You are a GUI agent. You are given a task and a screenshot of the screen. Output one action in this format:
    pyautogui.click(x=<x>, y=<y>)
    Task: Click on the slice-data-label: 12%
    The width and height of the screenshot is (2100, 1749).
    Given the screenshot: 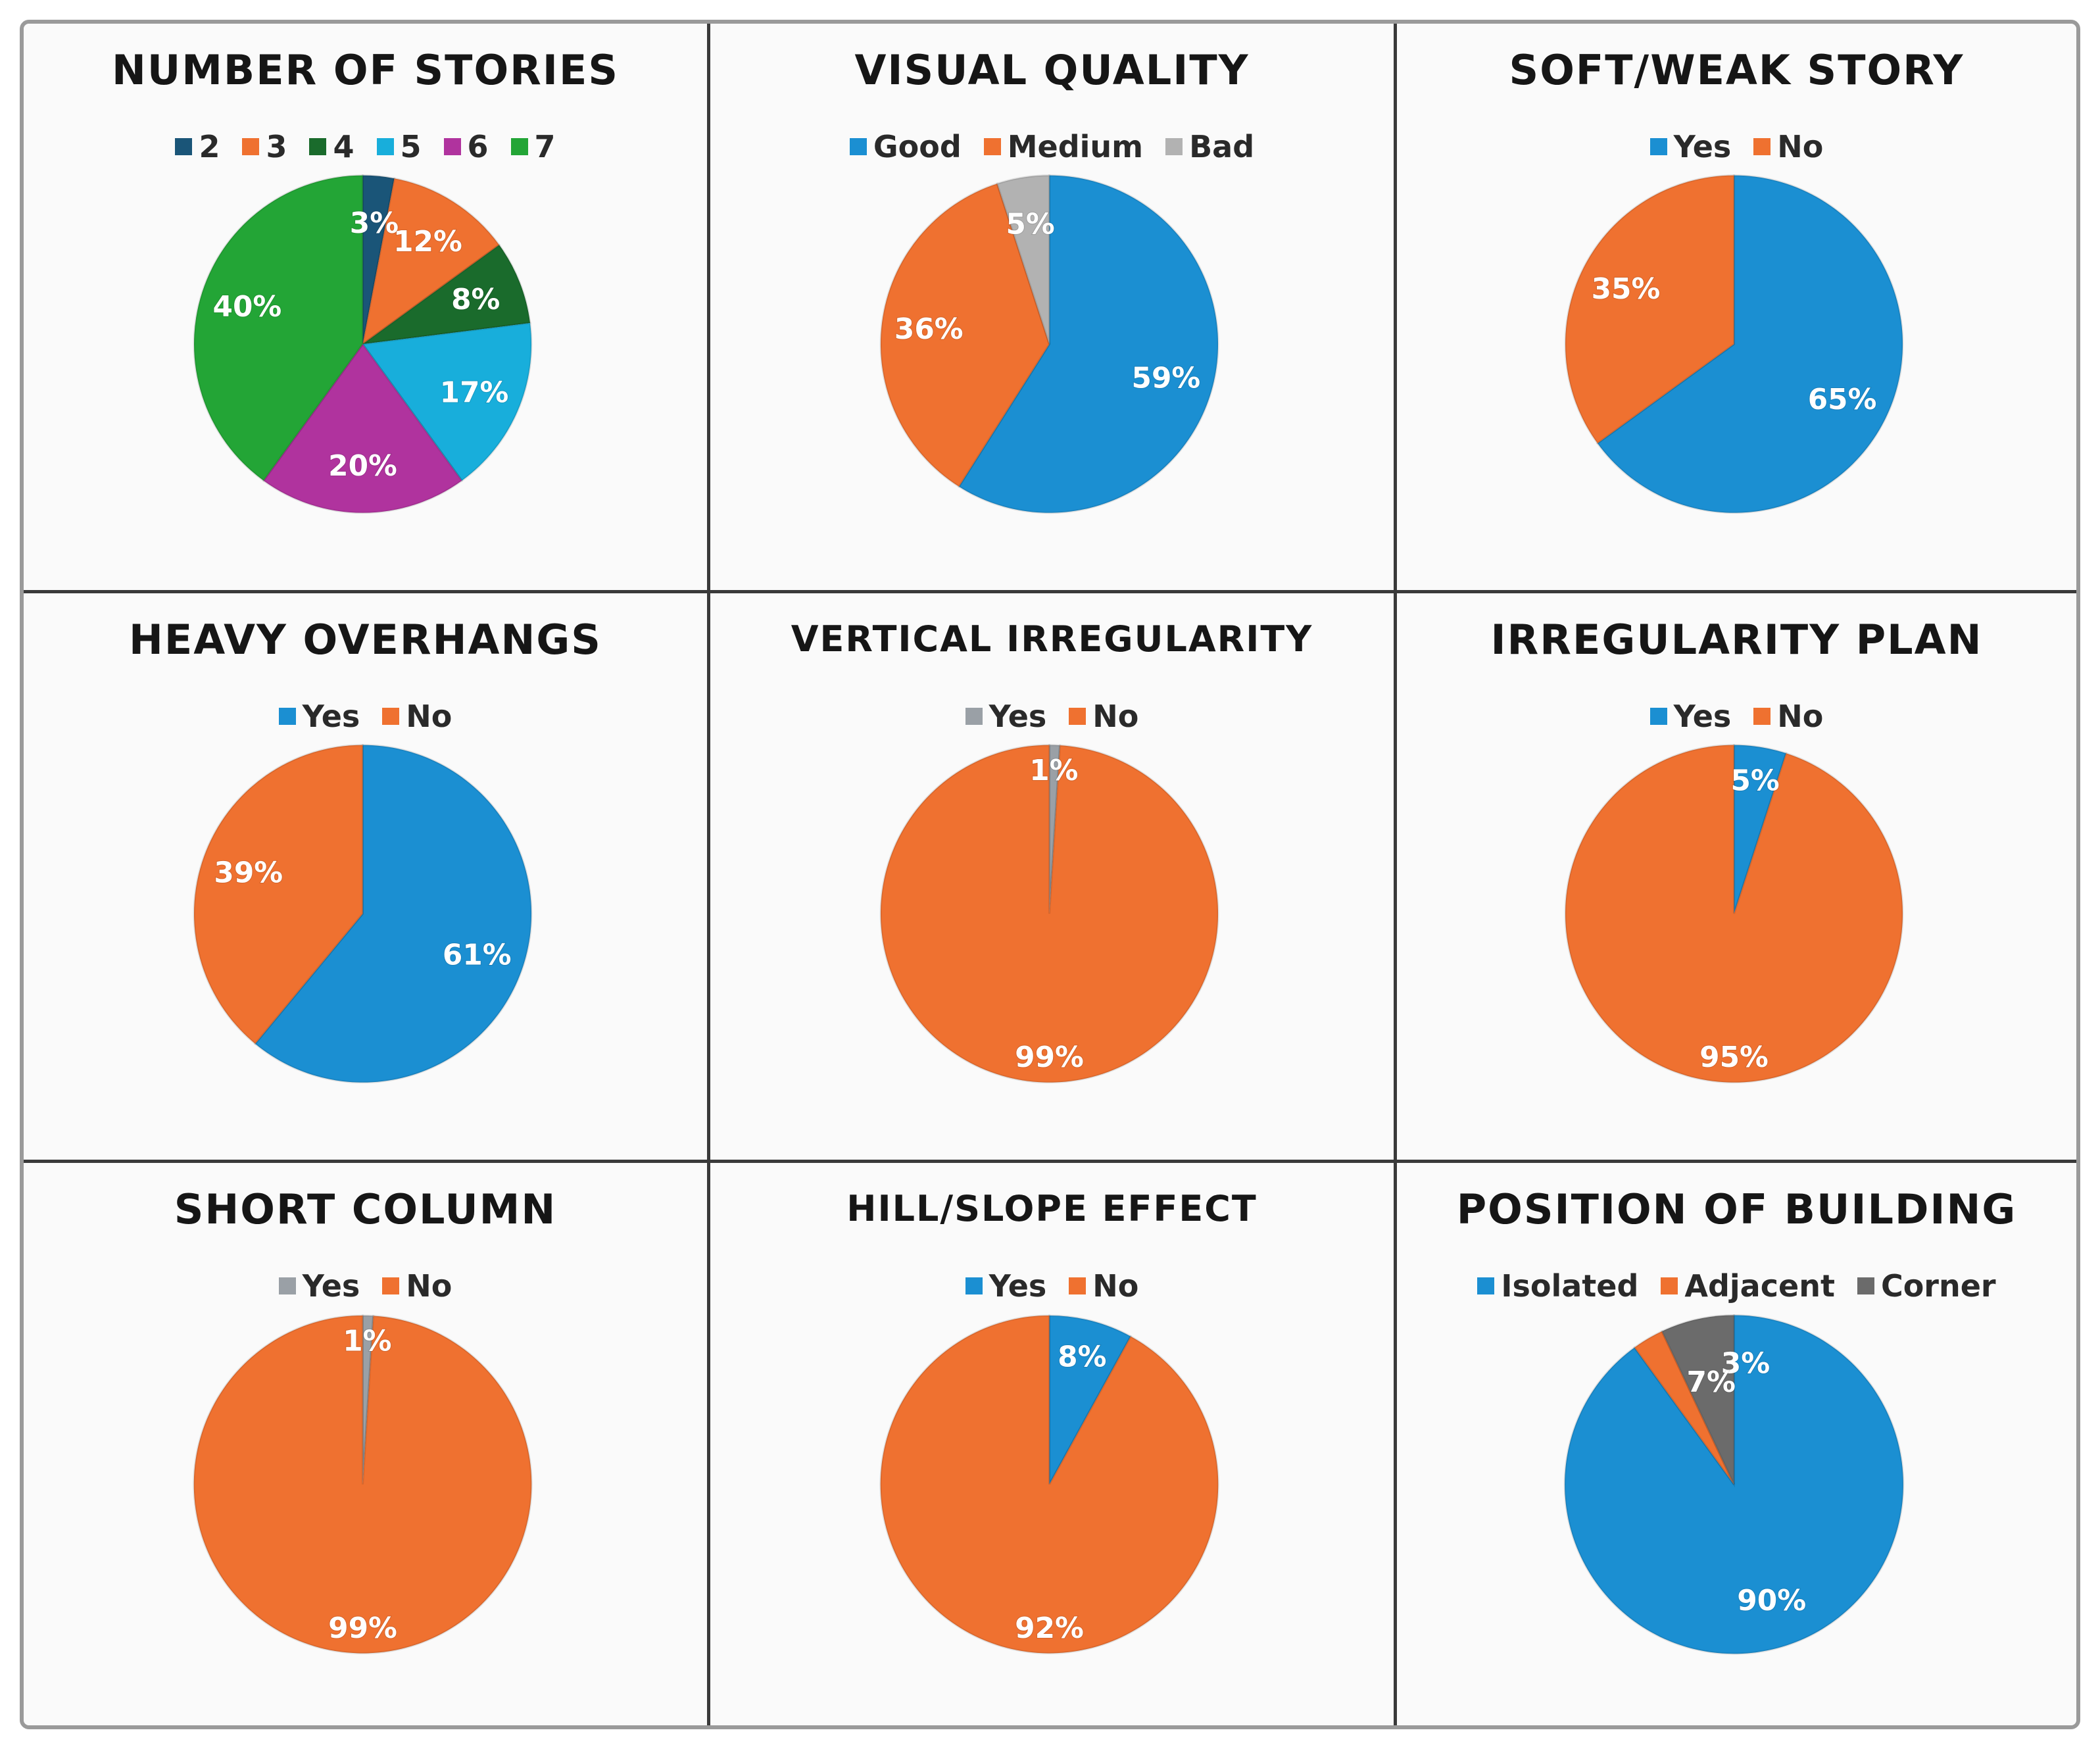 What is the action you would take?
    pyautogui.click(x=428, y=242)
    